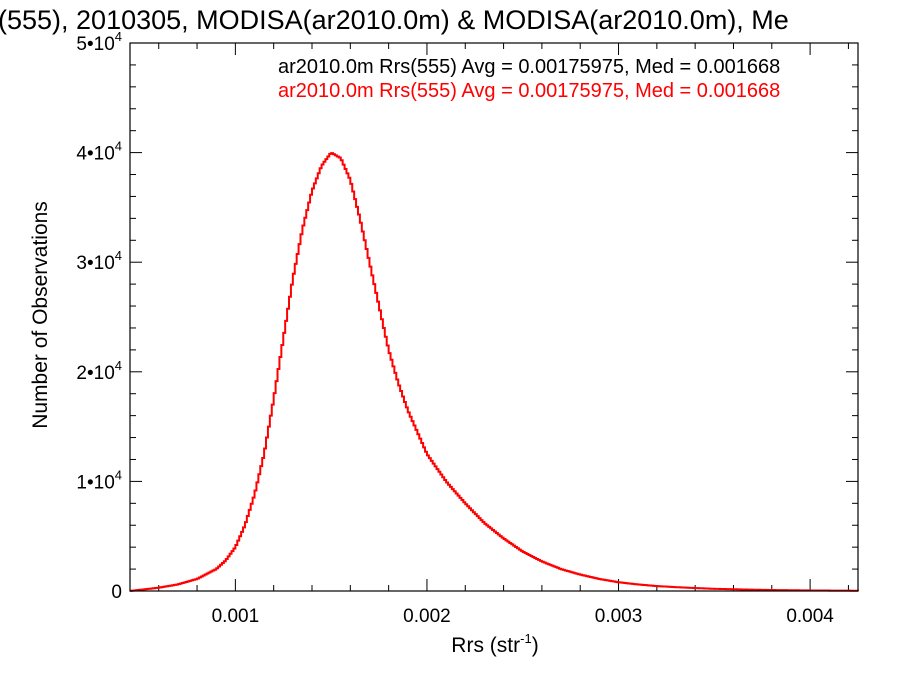 Image resolution: width=900 pixels, height=675 pixels. I want to click on x-tick-label: 0.002, so click(427, 616).